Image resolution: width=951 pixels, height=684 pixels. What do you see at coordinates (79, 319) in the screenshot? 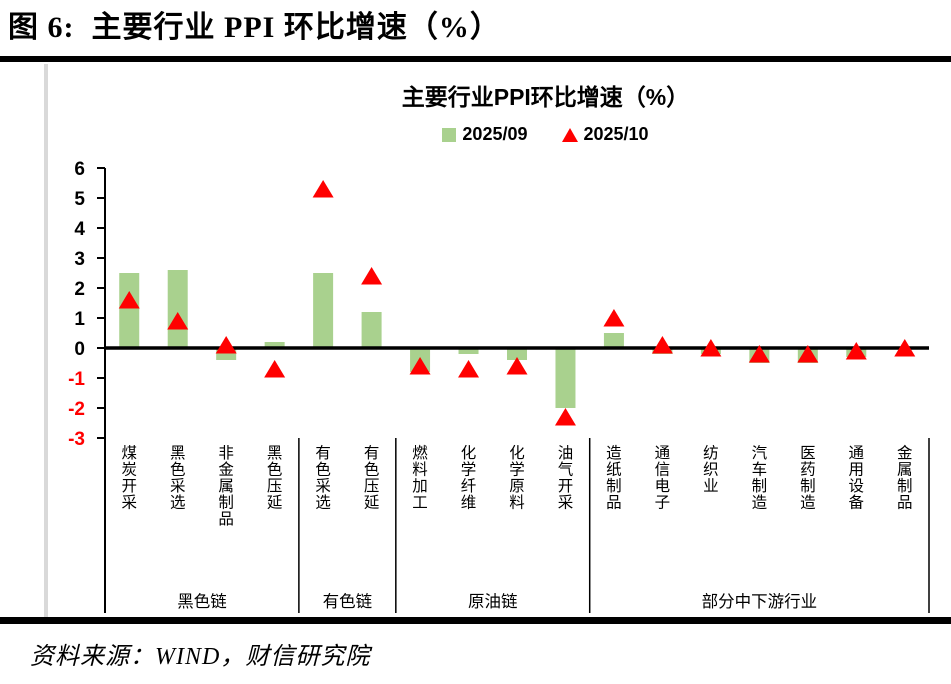
I see `y-tick-label: 1` at bounding box center [79, 319].